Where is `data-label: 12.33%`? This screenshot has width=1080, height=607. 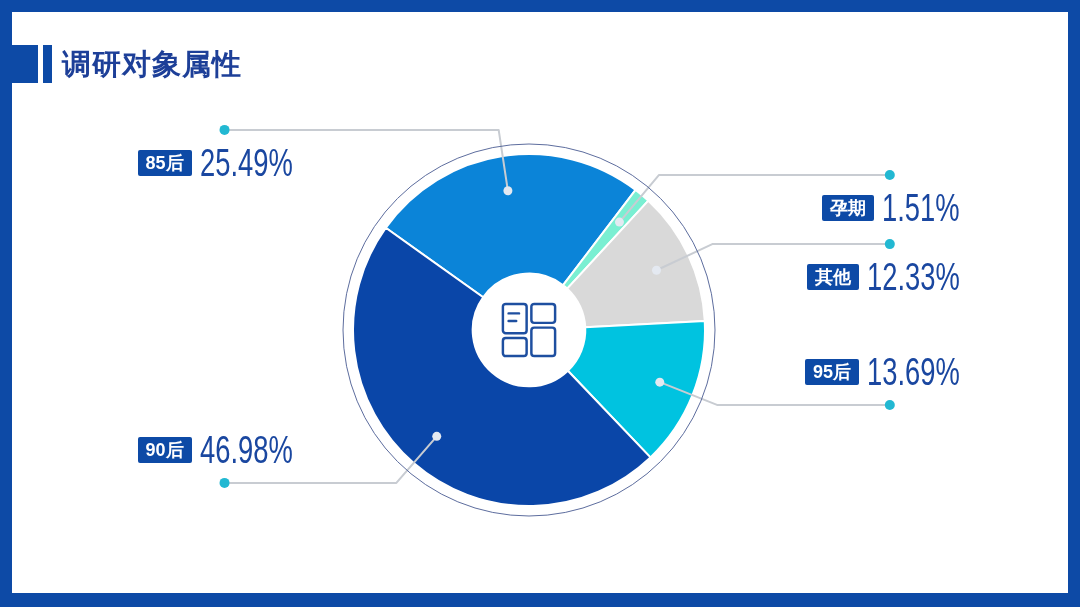 data-label: 12.33% is located at coordinates (913, 277).